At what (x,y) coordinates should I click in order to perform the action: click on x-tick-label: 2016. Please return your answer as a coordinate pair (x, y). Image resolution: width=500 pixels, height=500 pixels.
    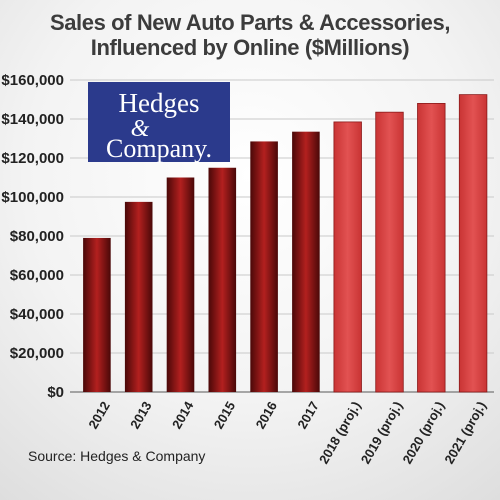
    Looking at the image, I should click on (266, 415).